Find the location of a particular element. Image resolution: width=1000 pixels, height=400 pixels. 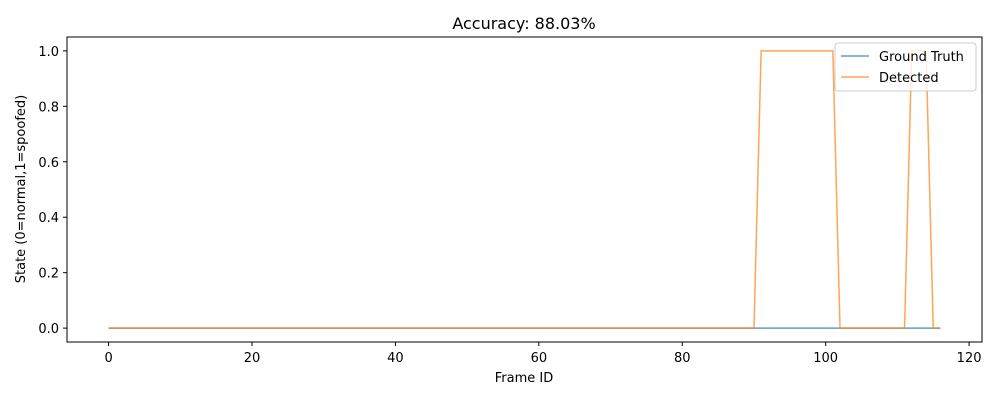

x-tick-label: 20 is located at coordinates (252, 358).